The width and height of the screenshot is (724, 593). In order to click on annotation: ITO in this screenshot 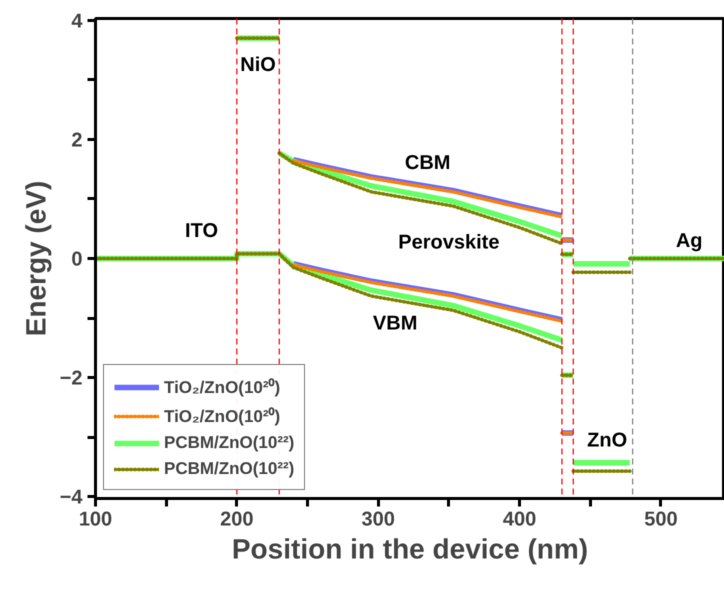, I will do `click(201, 231)`.